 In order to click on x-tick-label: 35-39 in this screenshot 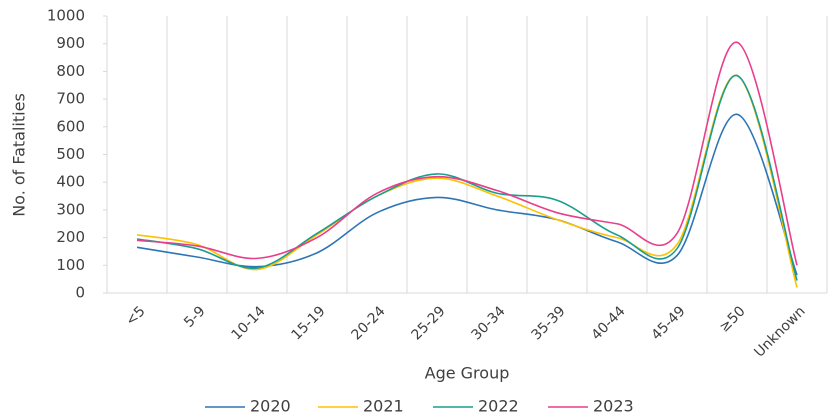, I will do `click(549, 323)`.